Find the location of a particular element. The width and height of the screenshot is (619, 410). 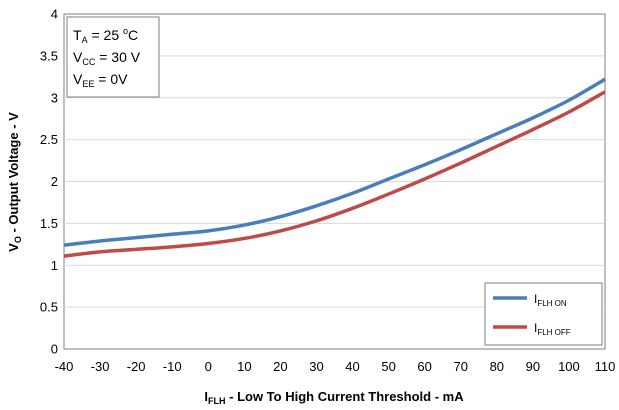

x-tick-label: 40 is located at coordinates (352, 366).